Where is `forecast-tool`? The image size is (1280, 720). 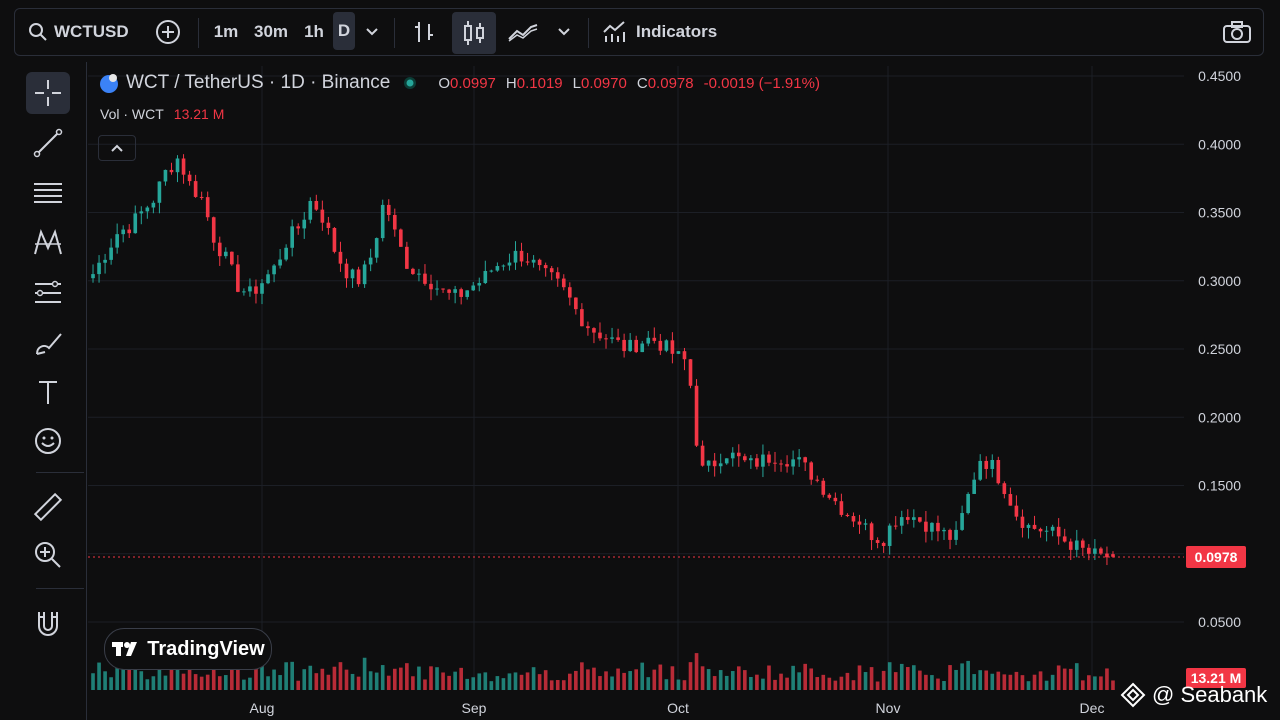 forecast-tool is located at coordinates (48, 293).